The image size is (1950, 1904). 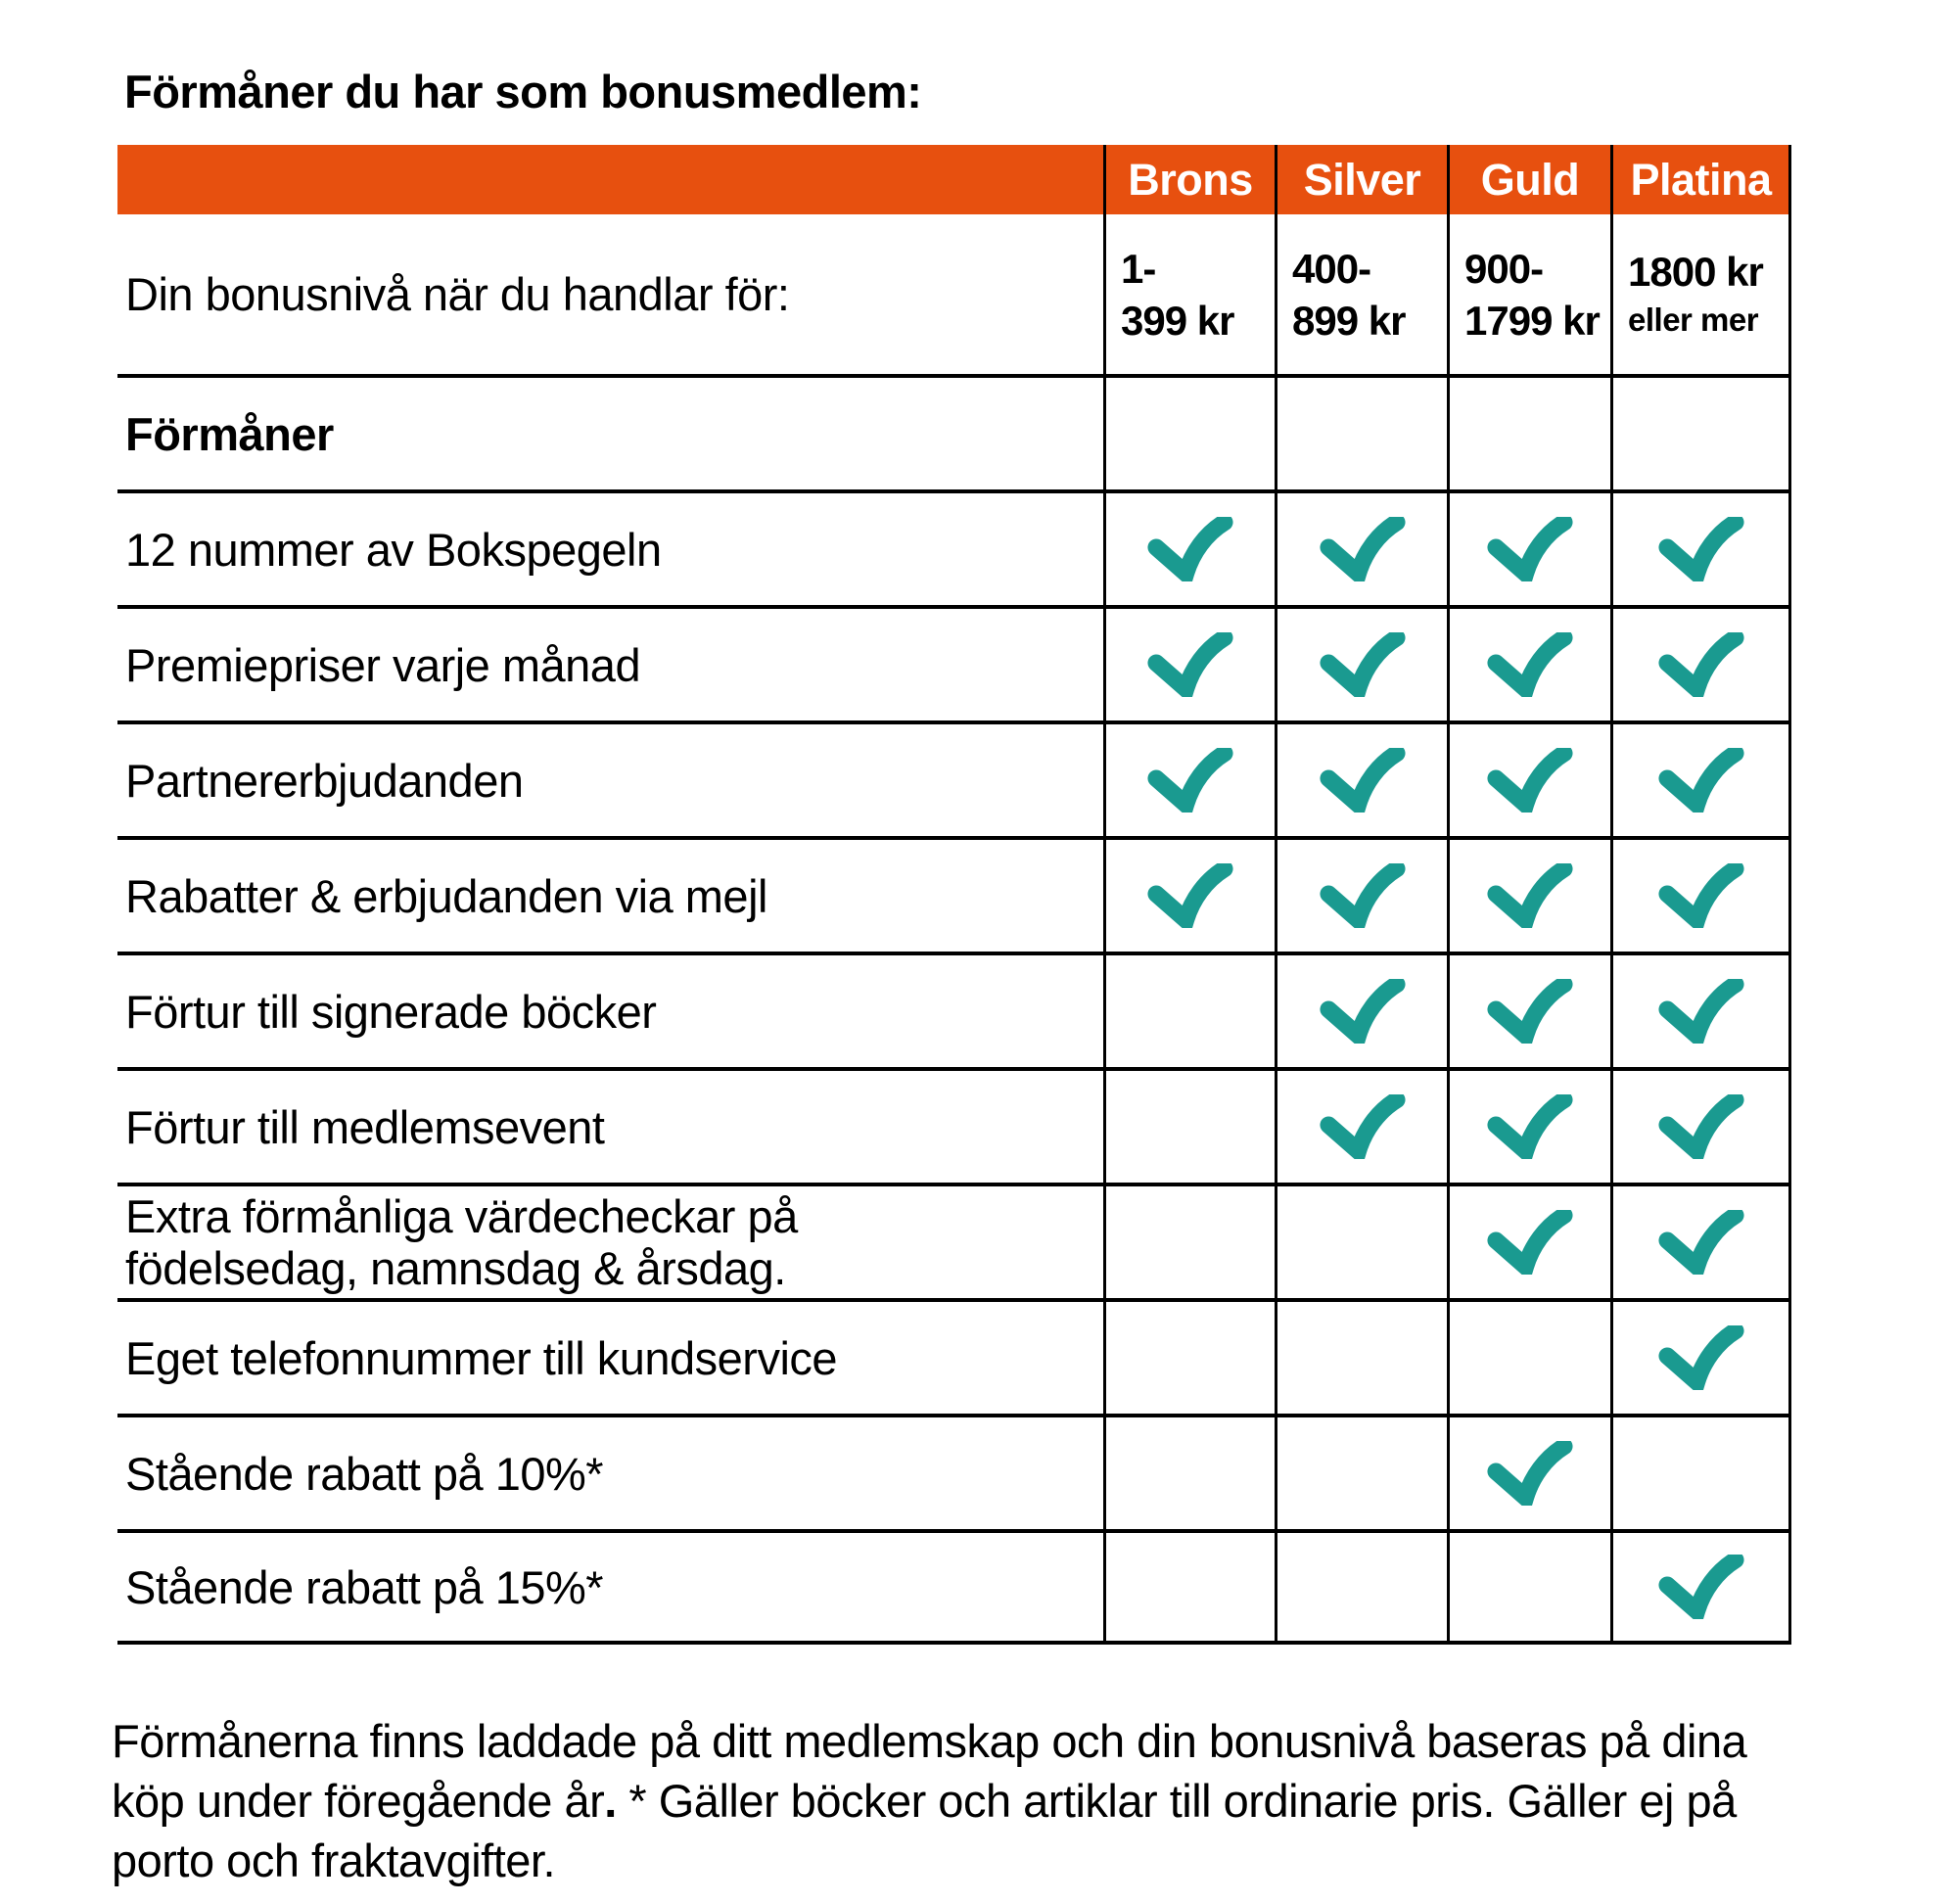 What do you see at coordinates (1361, 294) in the screenshot?
I see `bonus-level-silver: 400- 899 kr` at bounding box center [1361, 294].